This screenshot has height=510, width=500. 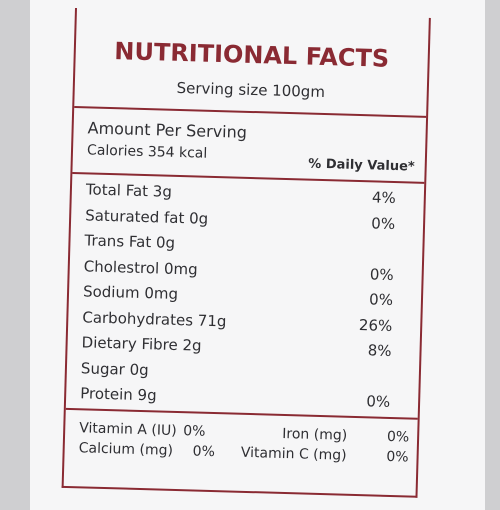 What do you see at coordinates (146, 216) in the screenshot?
I see `nutrient-name: Saturated fat 0g` at bounding box center [146, 216].